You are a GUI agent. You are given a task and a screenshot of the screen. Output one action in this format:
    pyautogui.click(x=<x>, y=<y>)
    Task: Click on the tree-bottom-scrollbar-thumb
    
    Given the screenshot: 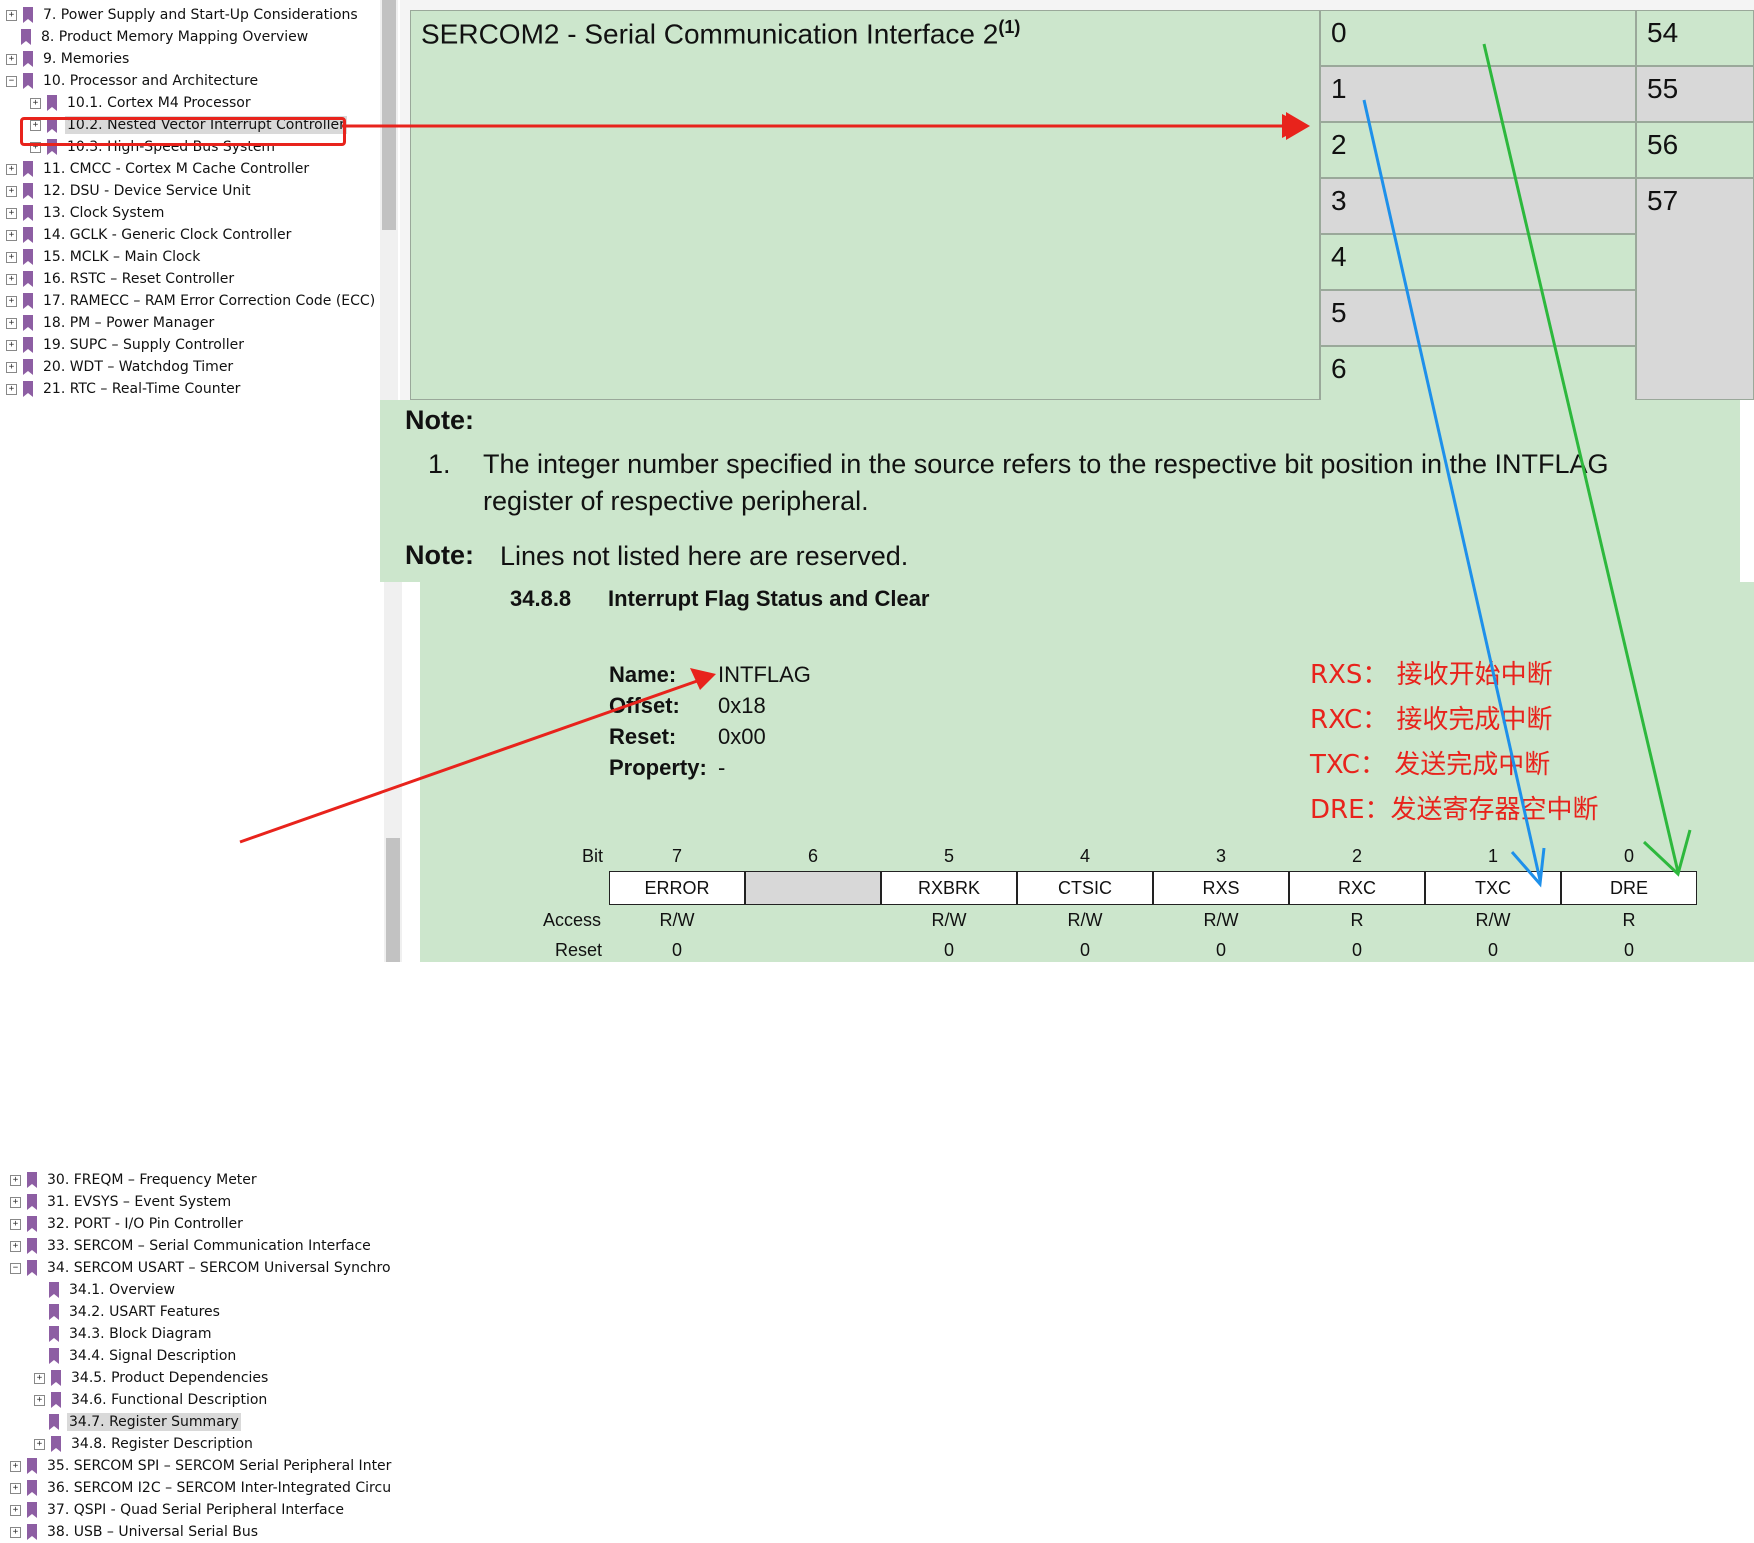 What is the action you would take?
    pyautogui.click(x=393, y=900)
    